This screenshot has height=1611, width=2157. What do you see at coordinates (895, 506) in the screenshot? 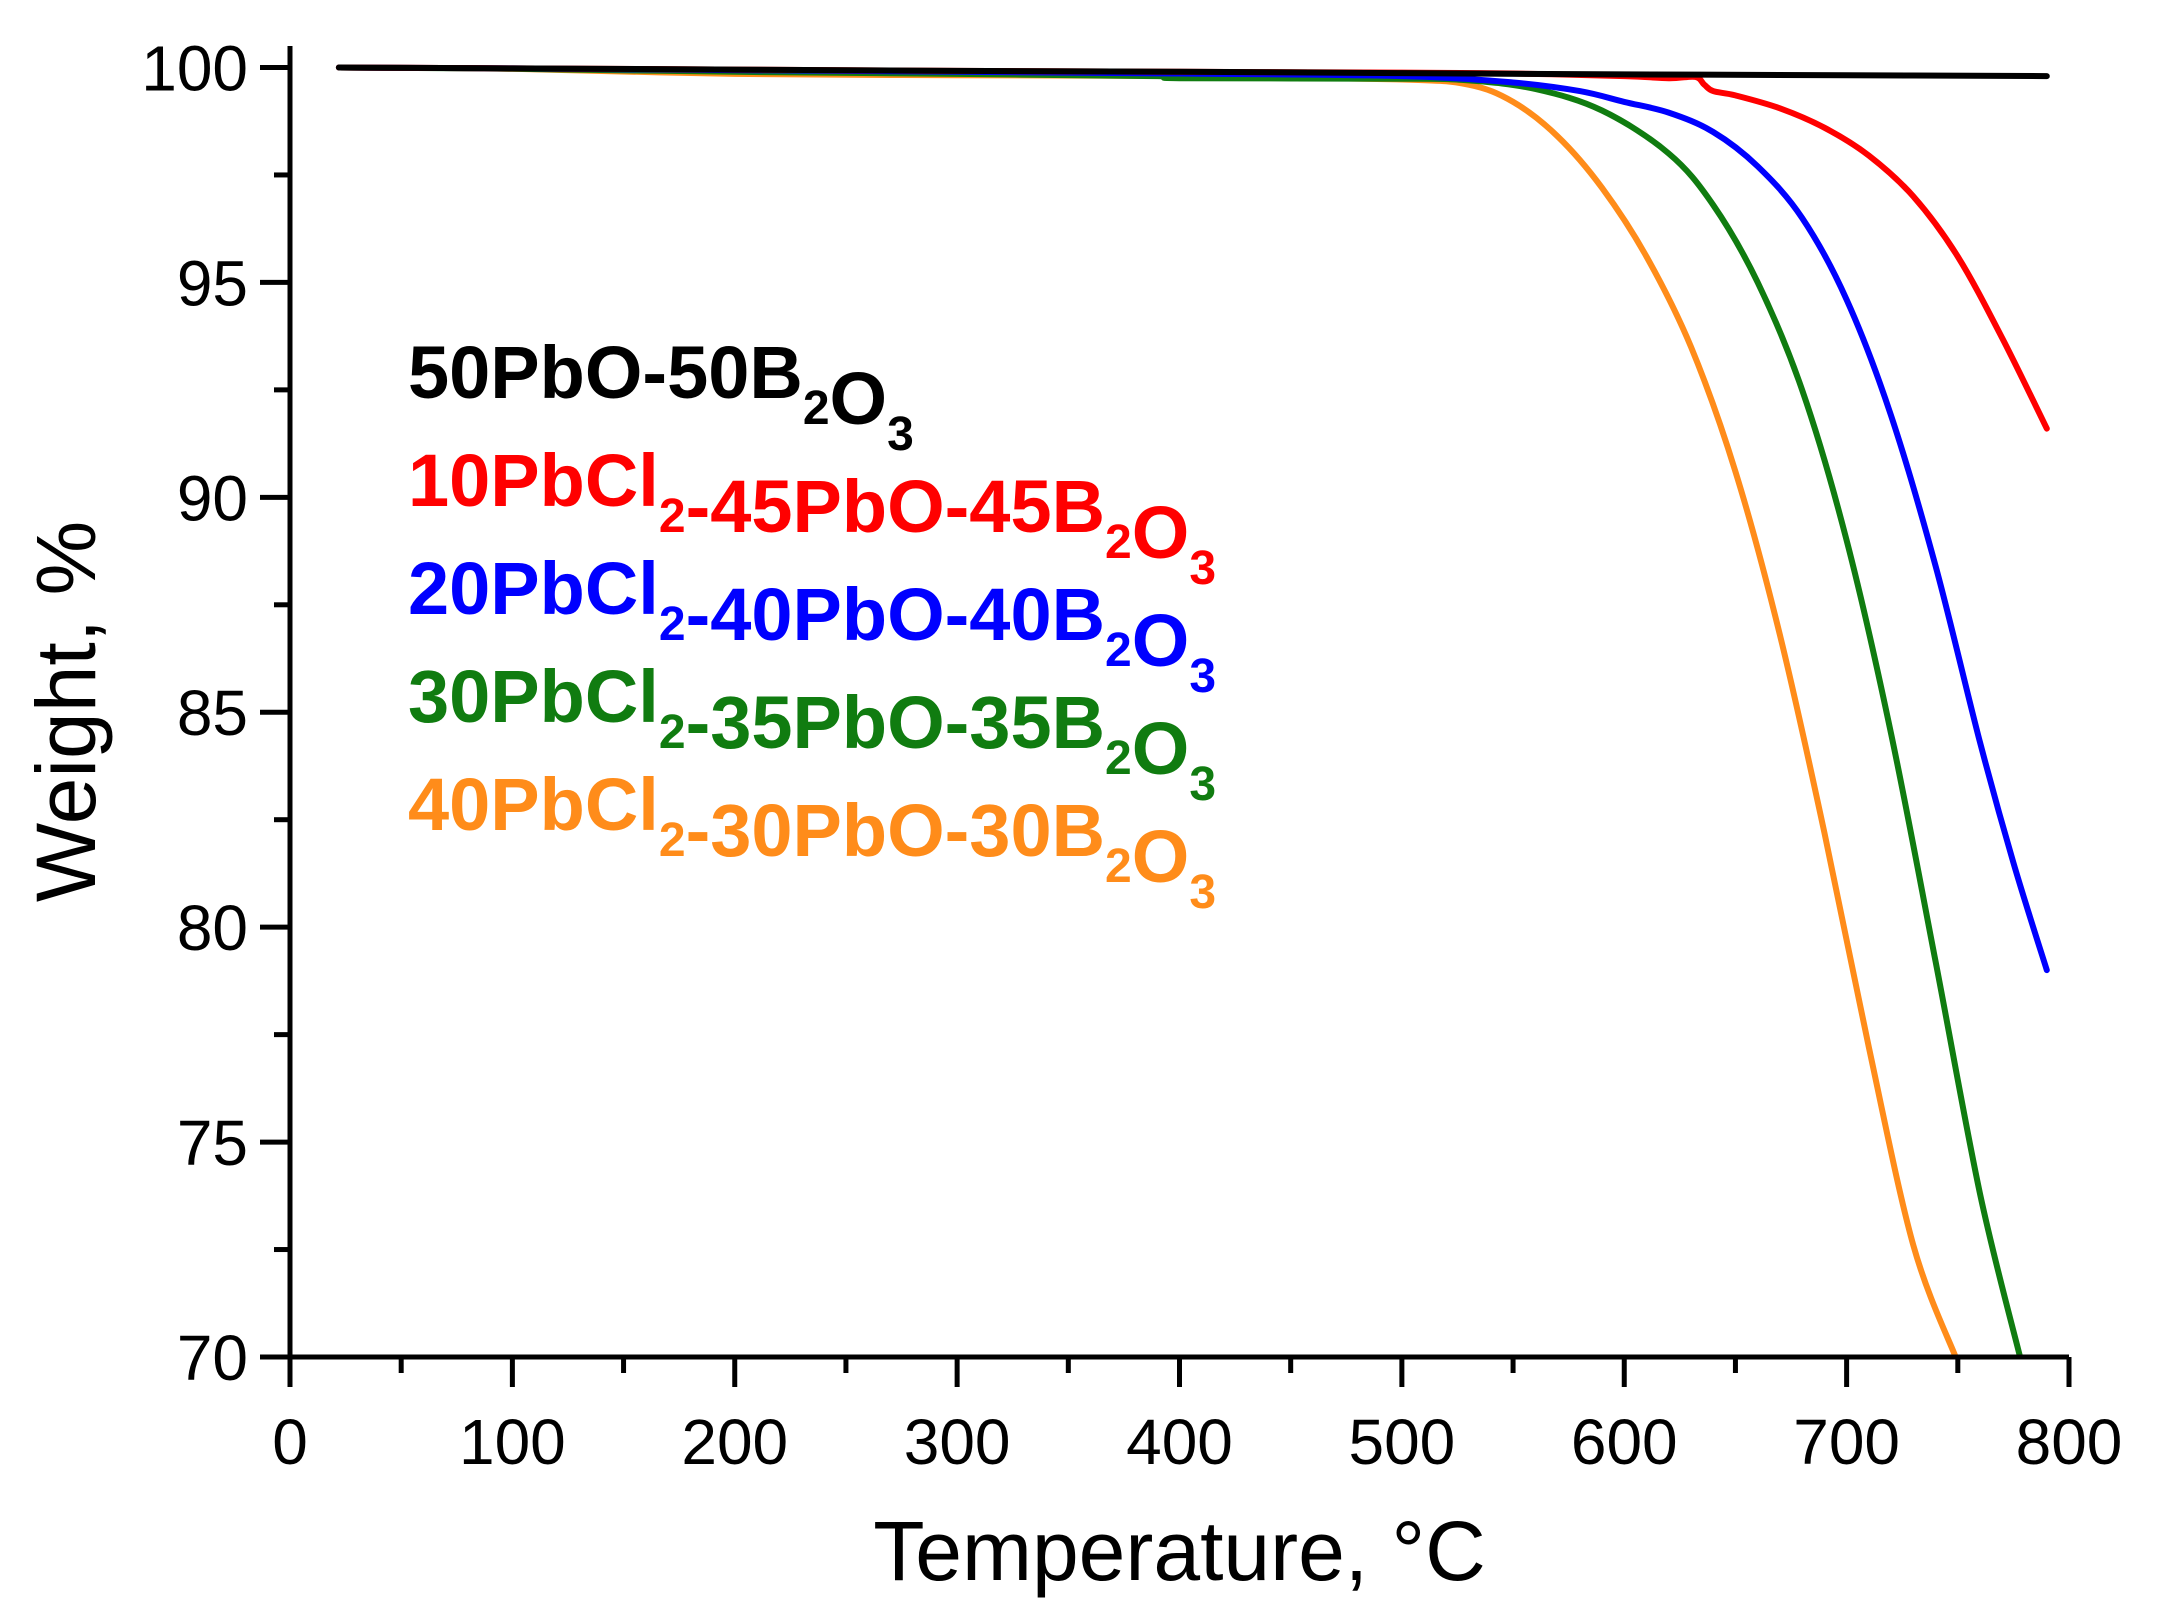
I see `legend-text-part: -45PbO-45B` at bounding box center [895, 506].